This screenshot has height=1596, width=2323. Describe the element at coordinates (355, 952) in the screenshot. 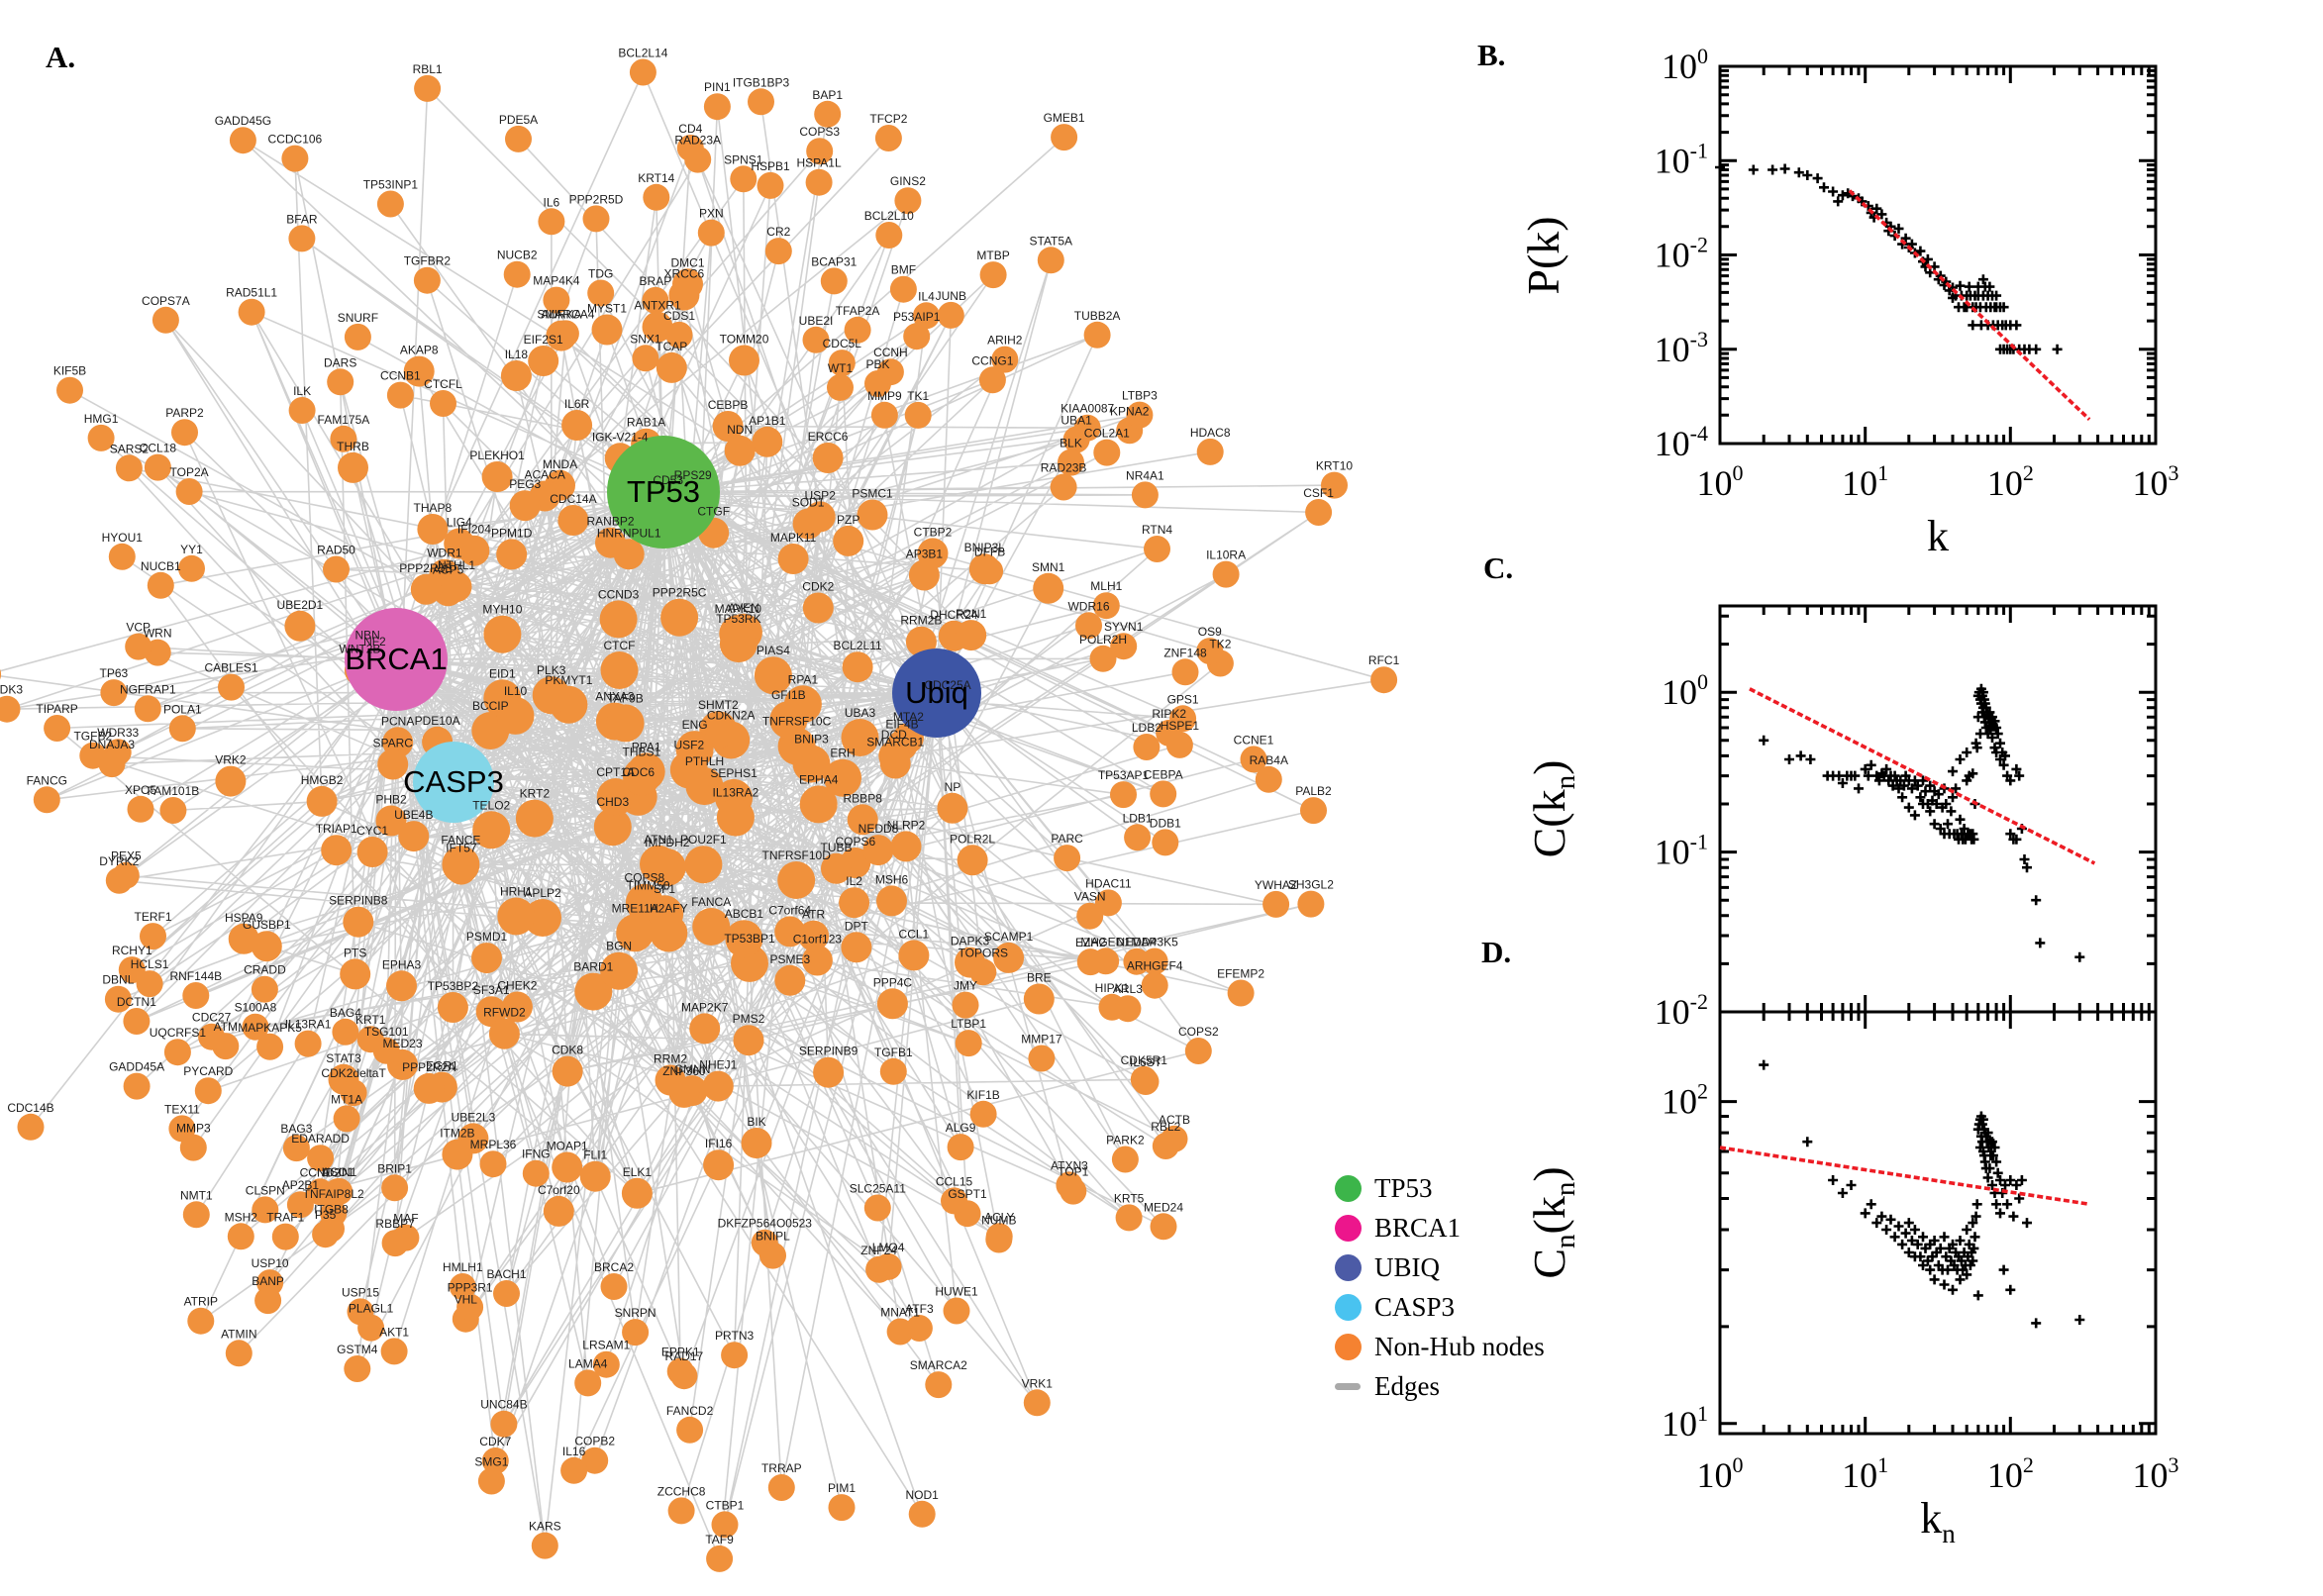

I see `svg-text: PTS` at that location.